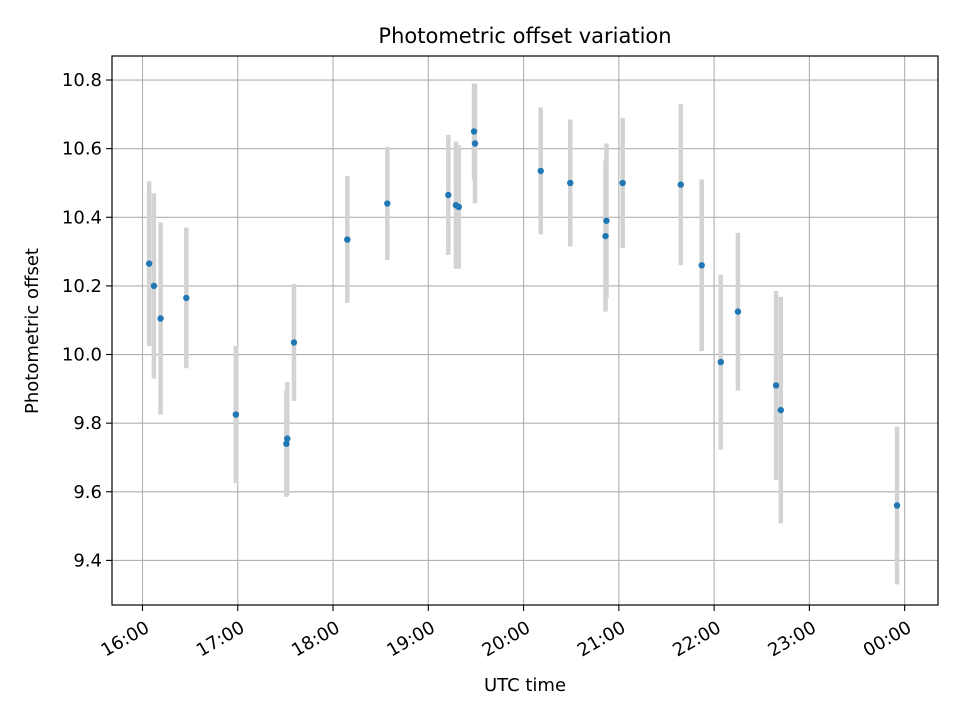 Image resolution: width=960 pixels, height=720 pixels. Describe the element at coordinates (524, 36) in the screenshot. I see `chart-title: Photometric offset variation` at that location.